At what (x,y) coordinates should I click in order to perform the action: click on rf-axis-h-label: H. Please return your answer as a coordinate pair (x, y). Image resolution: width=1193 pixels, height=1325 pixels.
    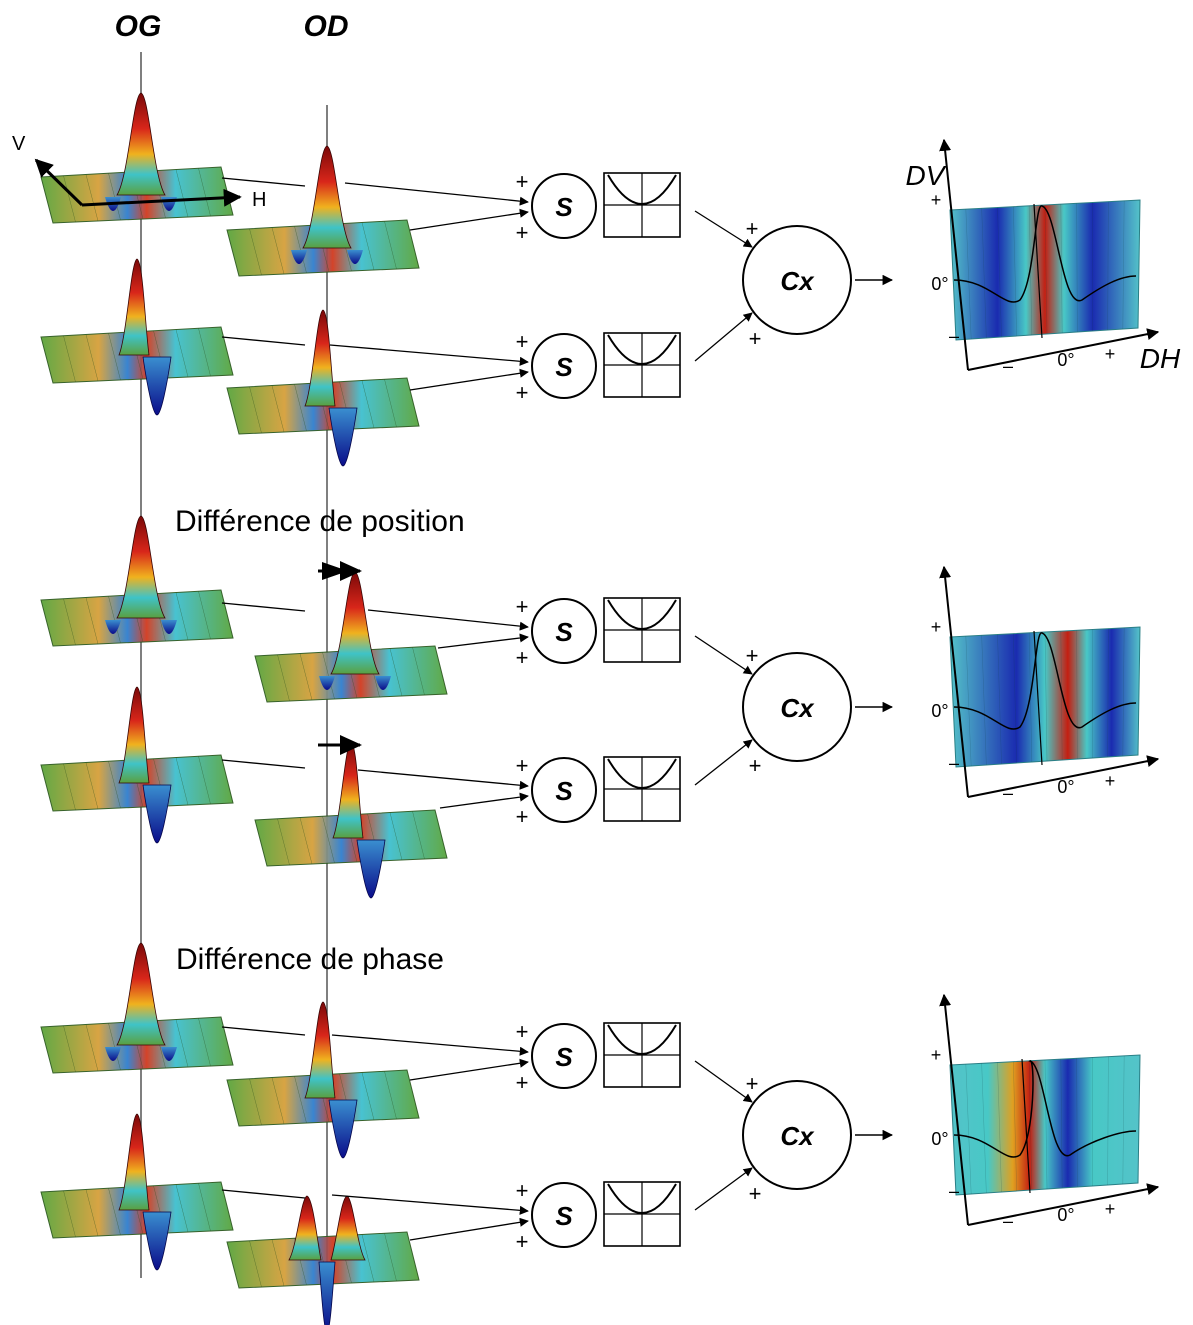
    Looking at the image, I should click on (259, 200).